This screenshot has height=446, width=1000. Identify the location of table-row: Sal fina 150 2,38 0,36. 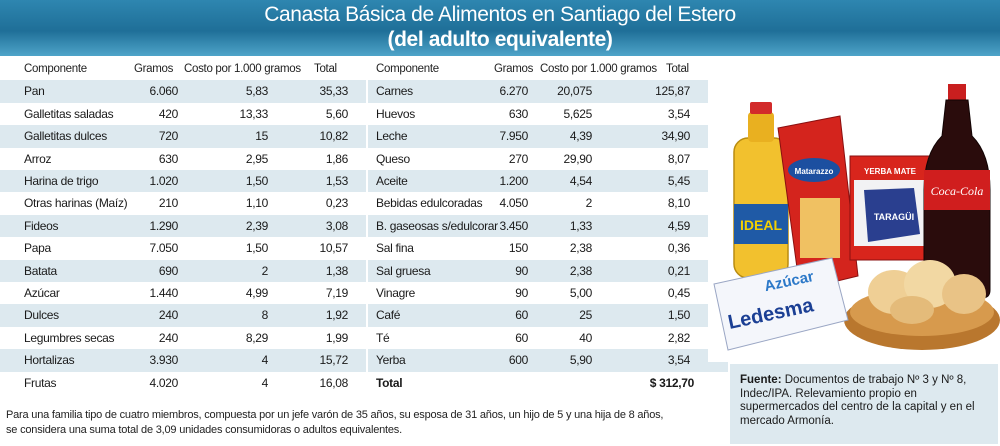
(548, 248).